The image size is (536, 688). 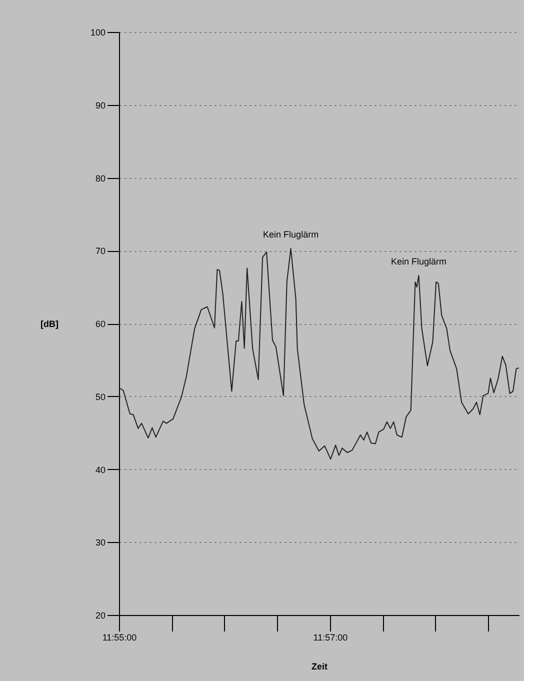 What do you see at coordinates (100, 105) in the screenshot?
I see `y-tick-label: 90` at bounding box center [100, 105].